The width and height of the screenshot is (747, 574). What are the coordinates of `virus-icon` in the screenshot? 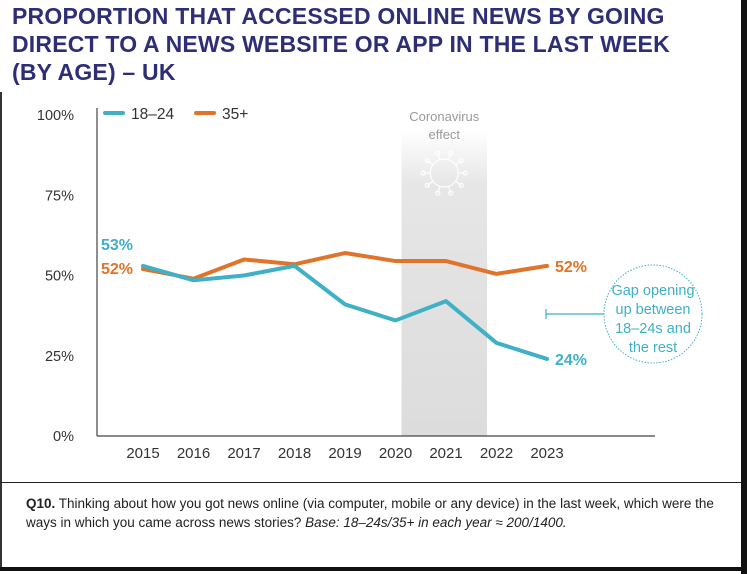 It's located at (444, 173).